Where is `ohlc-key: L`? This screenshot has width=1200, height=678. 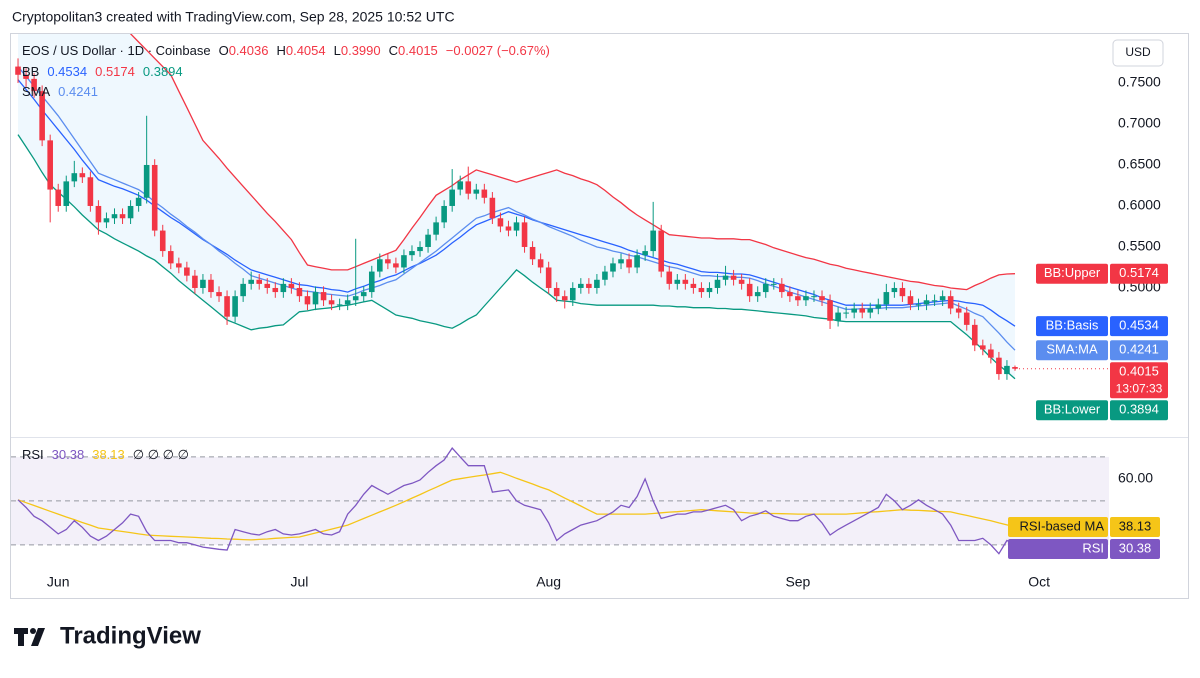 ohlc-key: L is located at coordinates (337, 50).